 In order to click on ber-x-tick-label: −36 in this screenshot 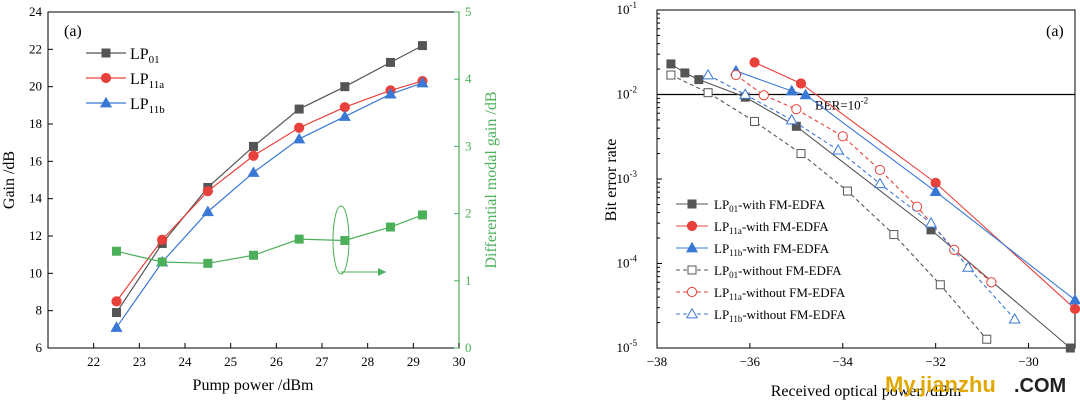, I will do `click(750, 361)`.